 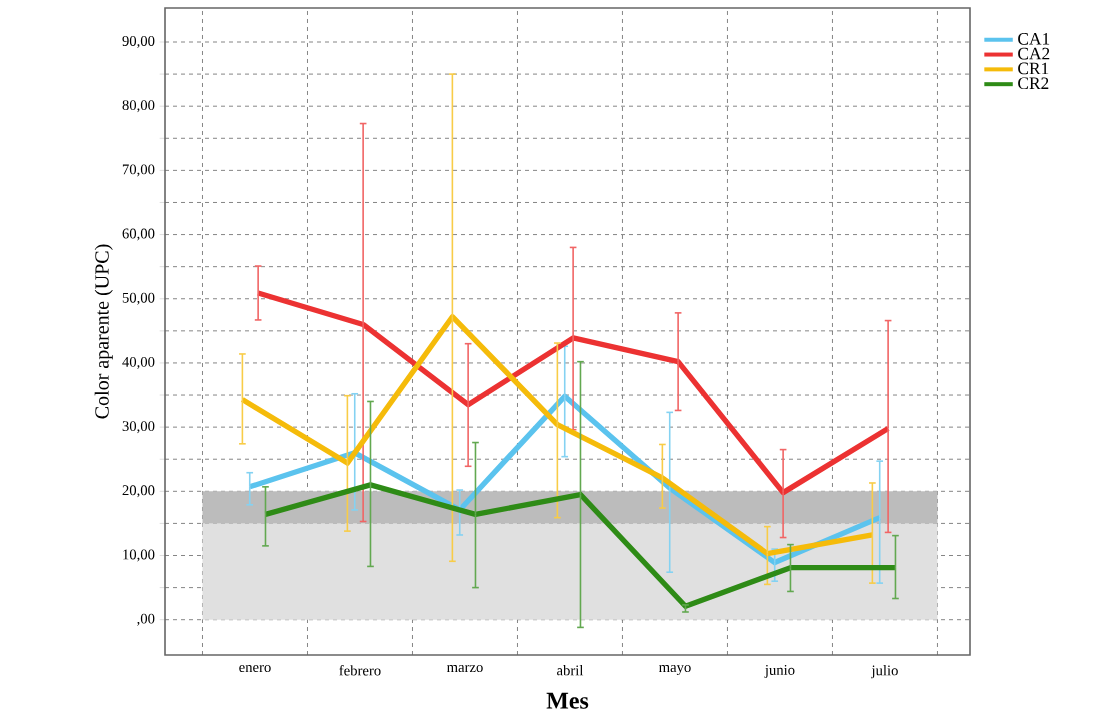 I want to click on y-tick-label: 20,00, so click(x=138, y=491).